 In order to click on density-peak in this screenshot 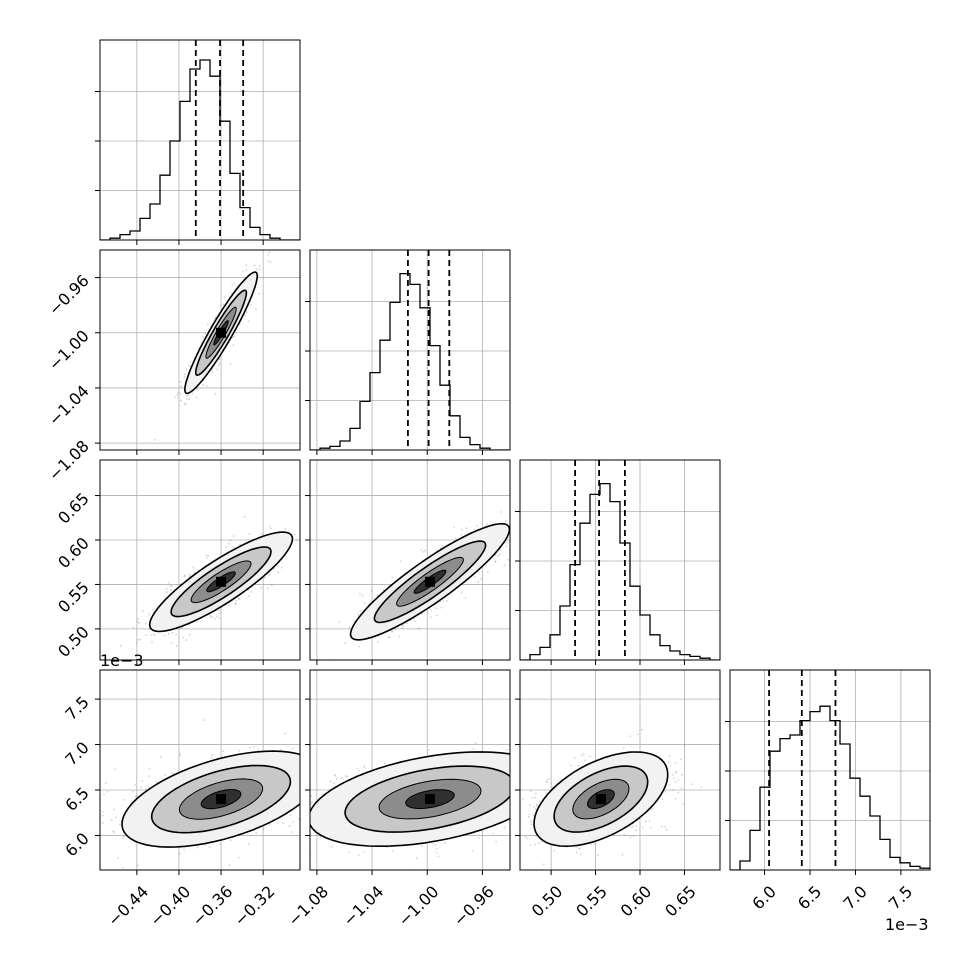, I will do `click(600, 799)`.